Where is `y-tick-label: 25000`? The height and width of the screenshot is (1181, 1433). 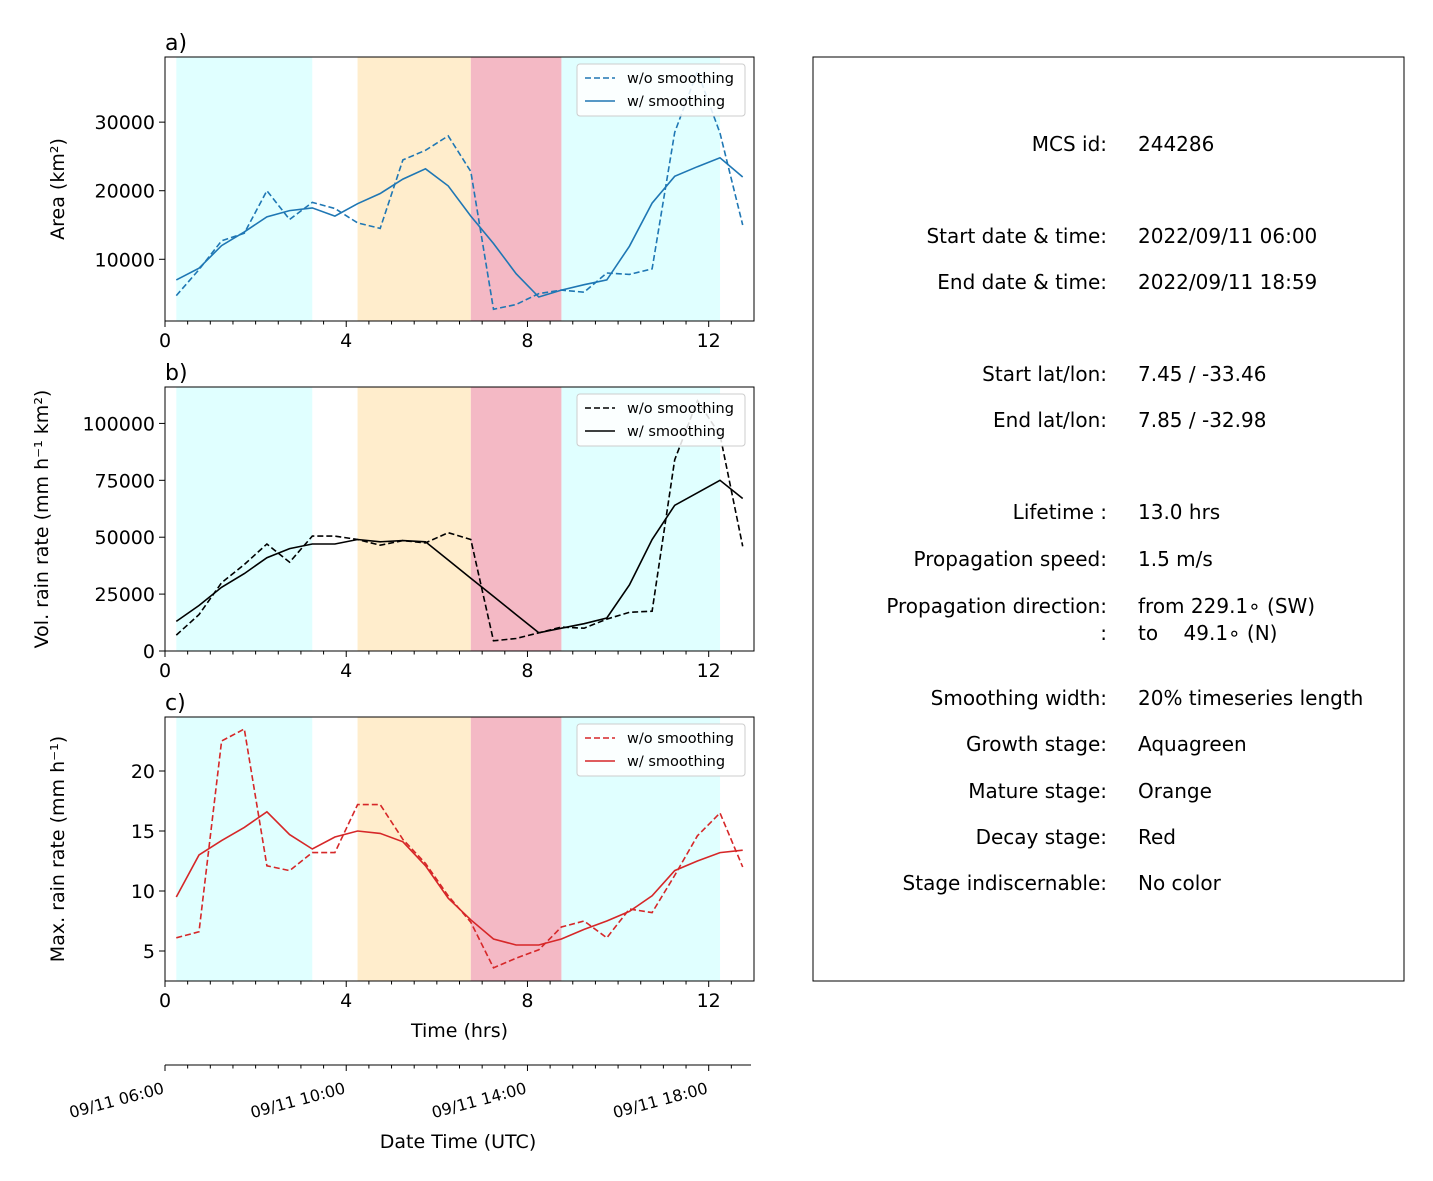
y-tick-label: 25000 is located at coordinates (125, 595).